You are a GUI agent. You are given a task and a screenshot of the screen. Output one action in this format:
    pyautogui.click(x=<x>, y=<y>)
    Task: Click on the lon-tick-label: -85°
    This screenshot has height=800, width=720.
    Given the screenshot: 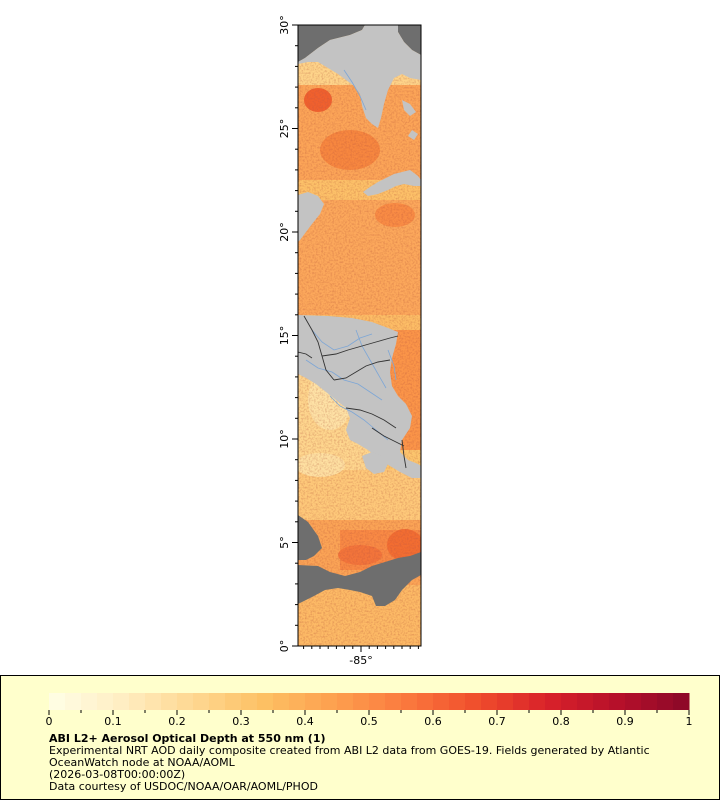 What is the action you would take?
    pyautogui.click(x=360, y=660)
    